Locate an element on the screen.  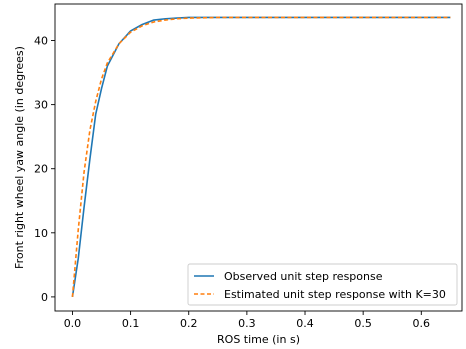
legend-label-estimated: Estimated unit step response with K=30 is located at coordinates (335, 294).